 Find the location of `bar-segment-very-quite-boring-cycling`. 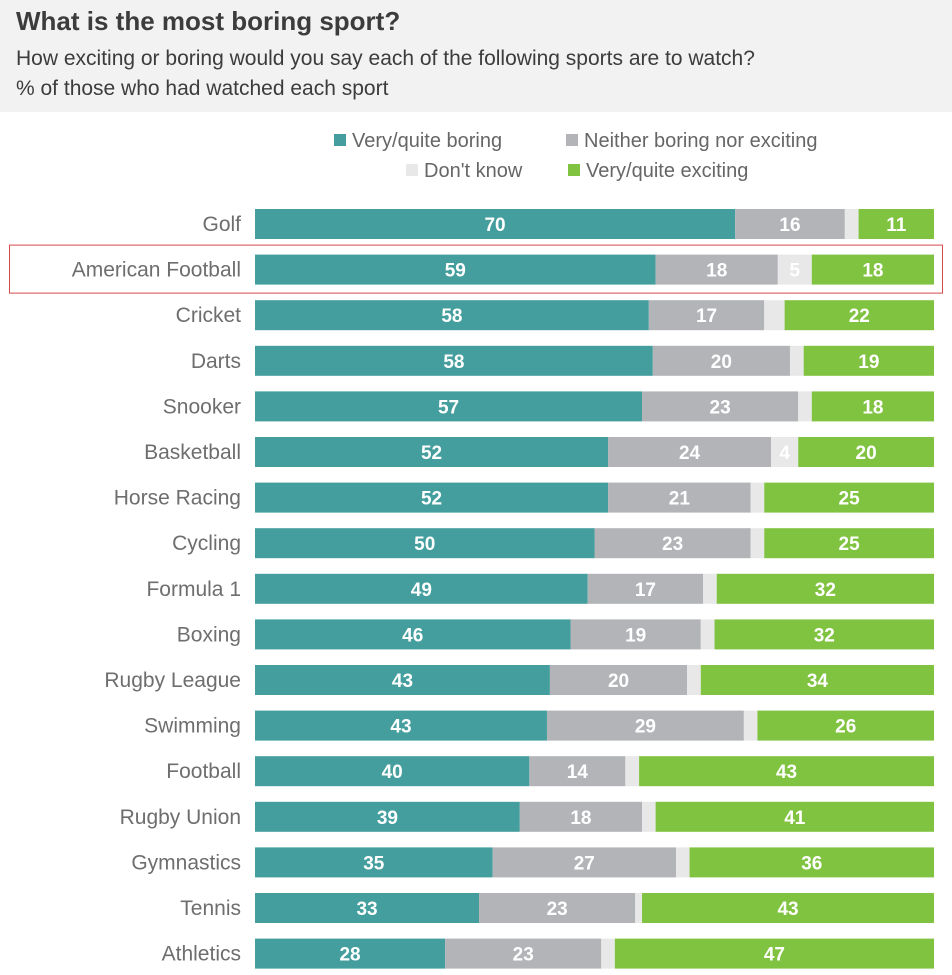

bar-segment-very-quite-boring-cycling is located at coordinates (425, 543).